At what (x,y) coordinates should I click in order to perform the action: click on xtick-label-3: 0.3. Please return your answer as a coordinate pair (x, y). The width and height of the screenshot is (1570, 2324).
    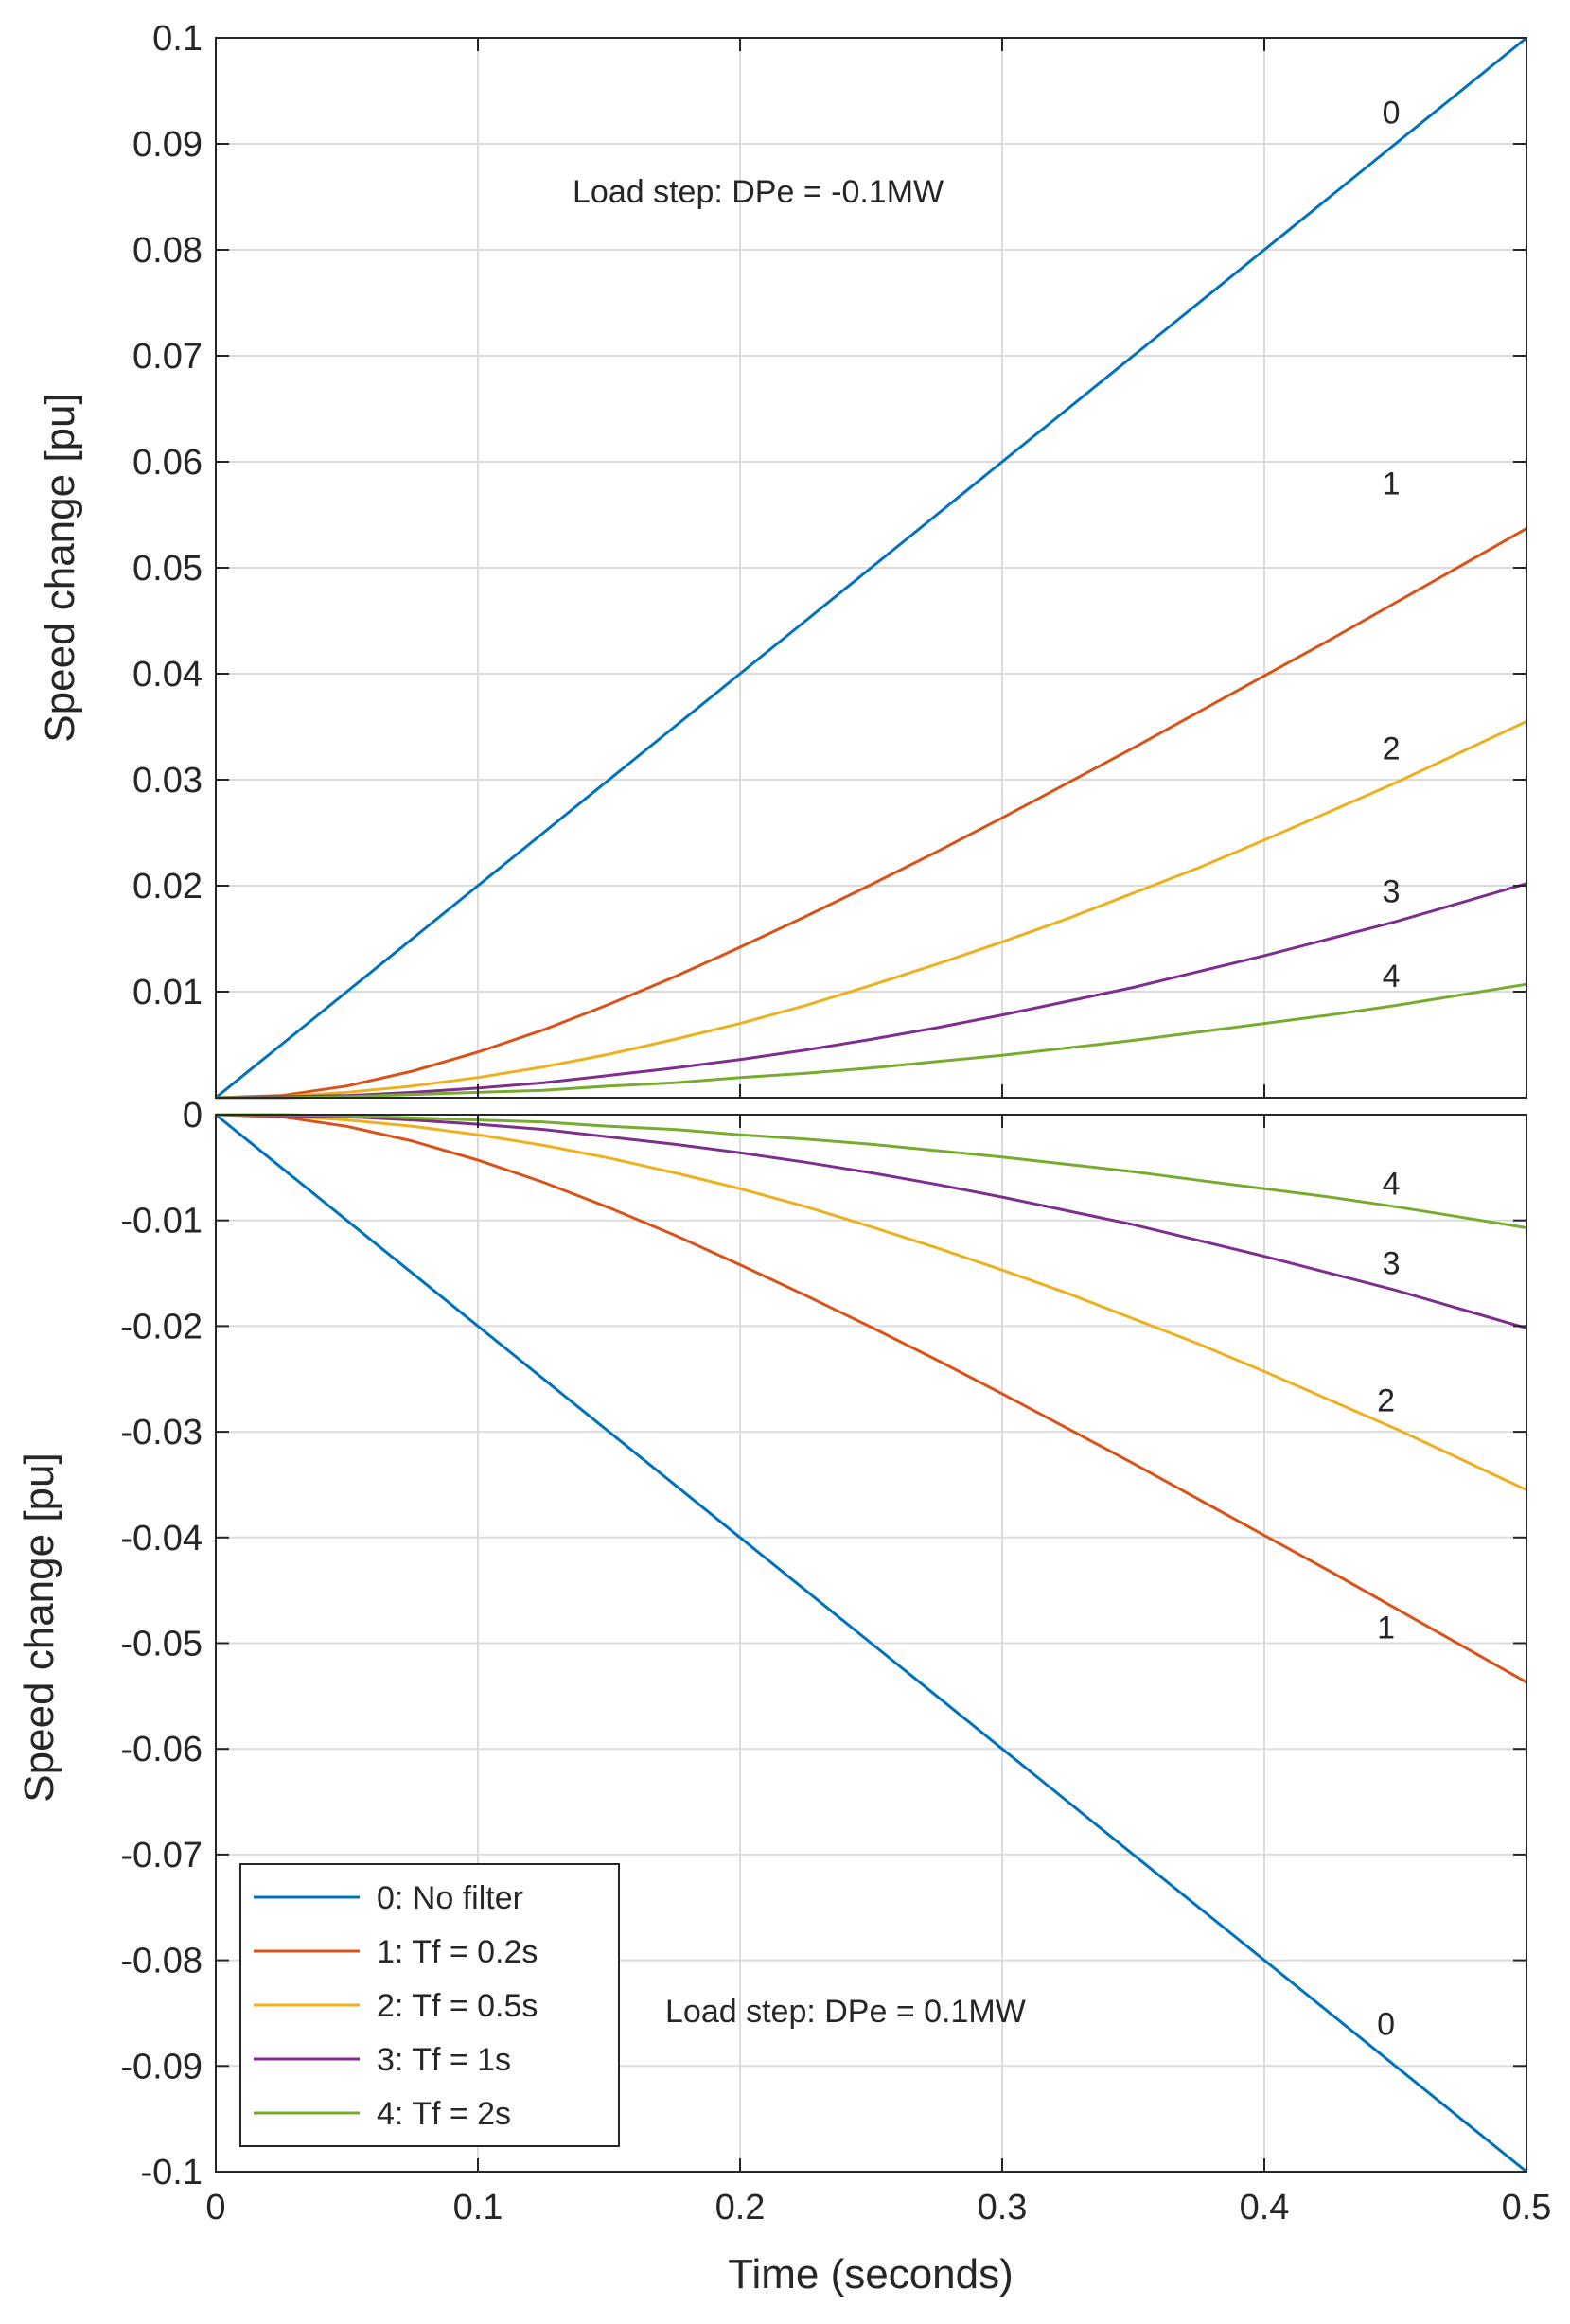
    Looking at the image, I should click on (1003, 2207).